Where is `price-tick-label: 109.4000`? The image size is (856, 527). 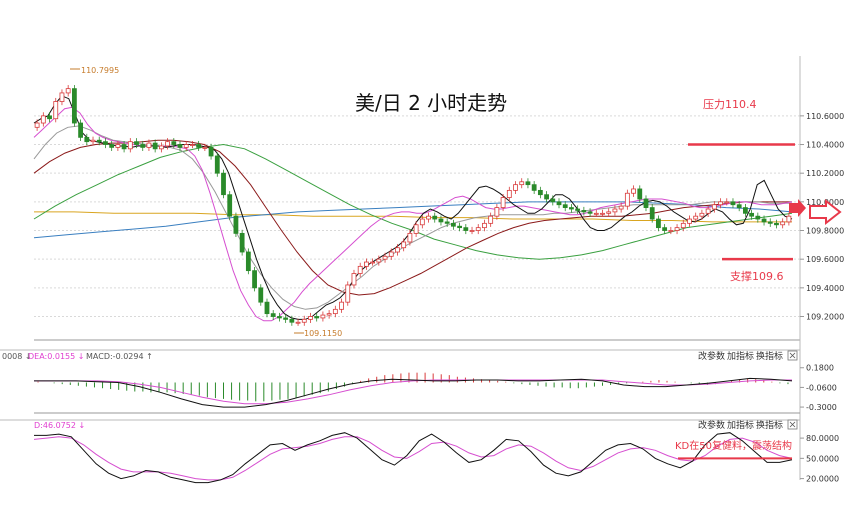 price-tick-label: 109.4000 is located at coordinates (825, 288).